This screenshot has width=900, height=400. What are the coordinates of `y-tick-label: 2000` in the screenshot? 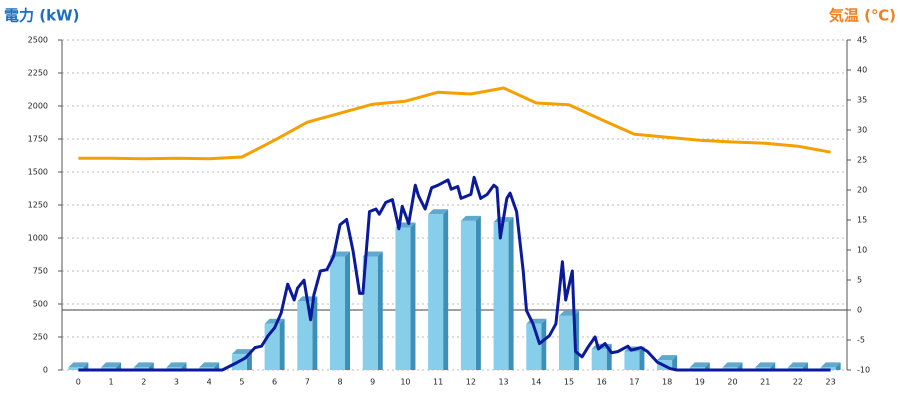 It's located at (38, 106).